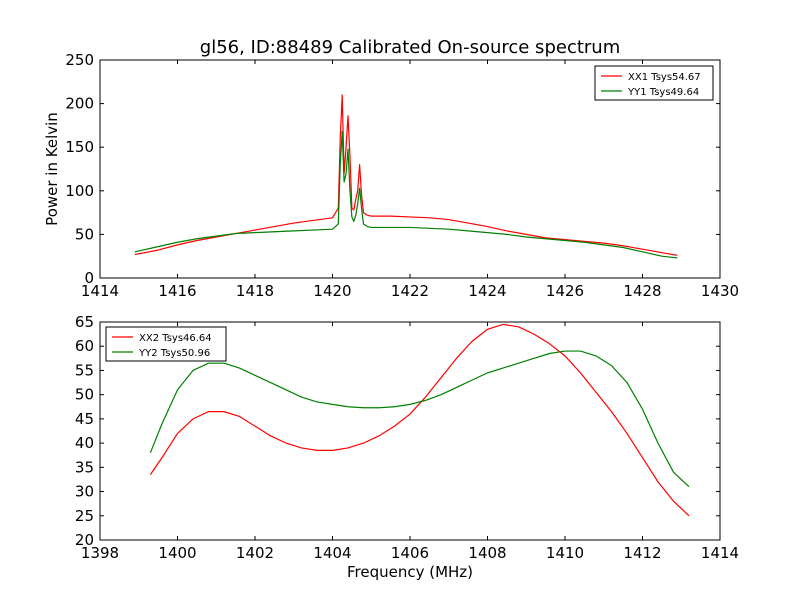 The height and width of the screenshot is (600, 800). I want to click on x-tick-label: 1428, so click(642, 291).